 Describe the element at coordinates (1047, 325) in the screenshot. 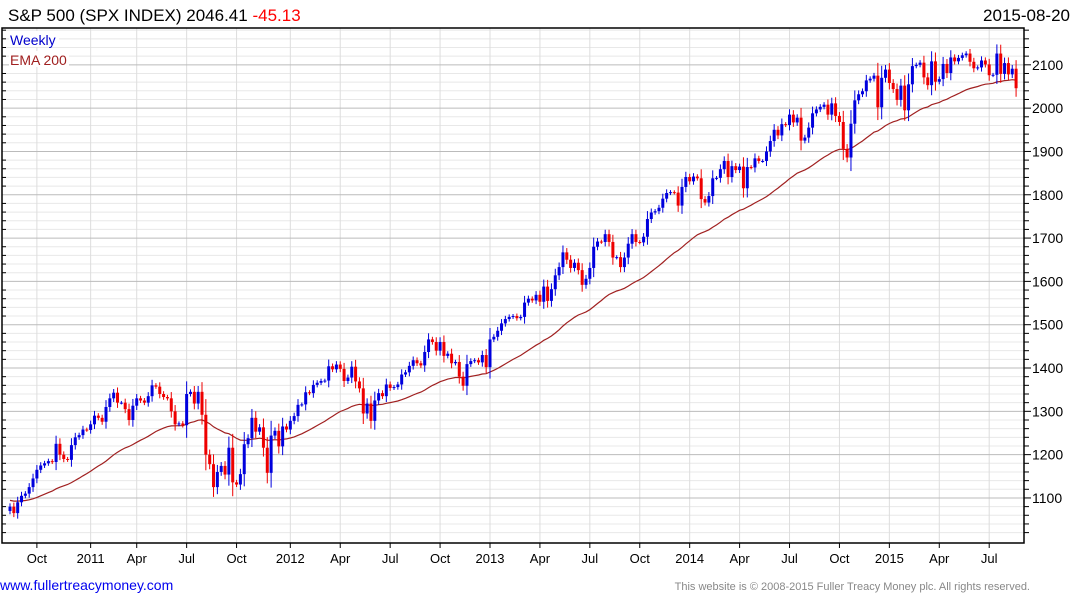

I see `y-tick-label: 1500` at that location.